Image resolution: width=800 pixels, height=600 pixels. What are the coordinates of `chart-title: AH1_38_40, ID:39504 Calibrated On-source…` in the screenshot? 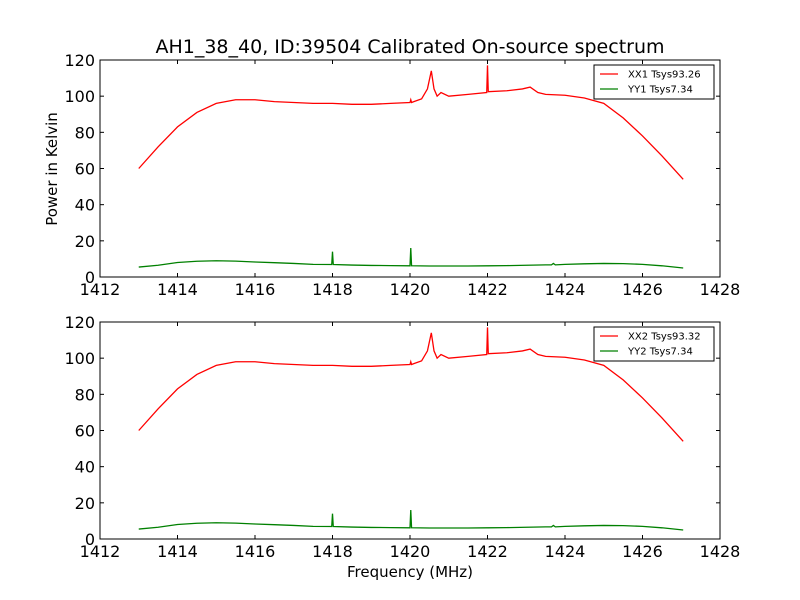 It's located at (409, 47).